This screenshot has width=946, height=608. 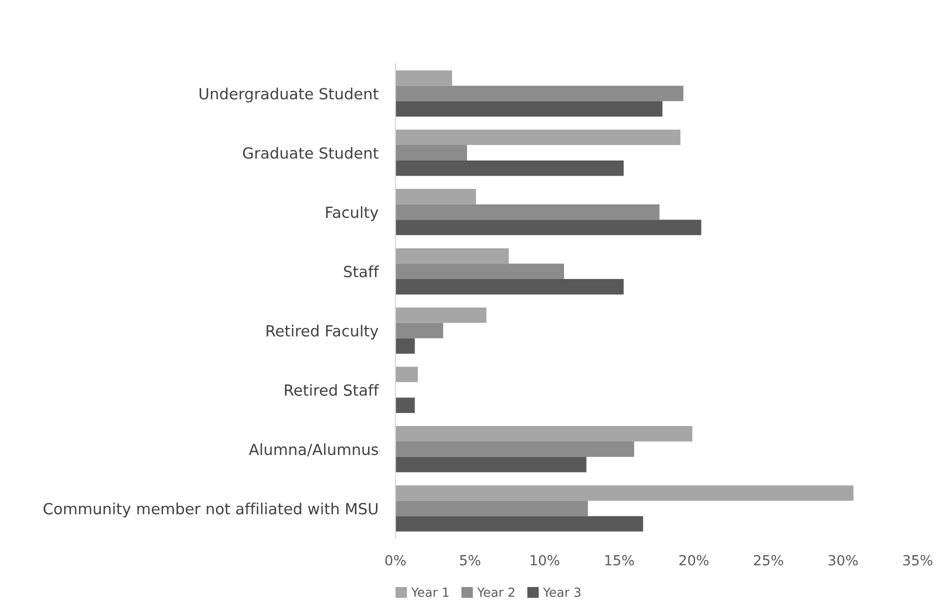 I want to click on x-tick-label: 25%, so click(x=769, y=560).